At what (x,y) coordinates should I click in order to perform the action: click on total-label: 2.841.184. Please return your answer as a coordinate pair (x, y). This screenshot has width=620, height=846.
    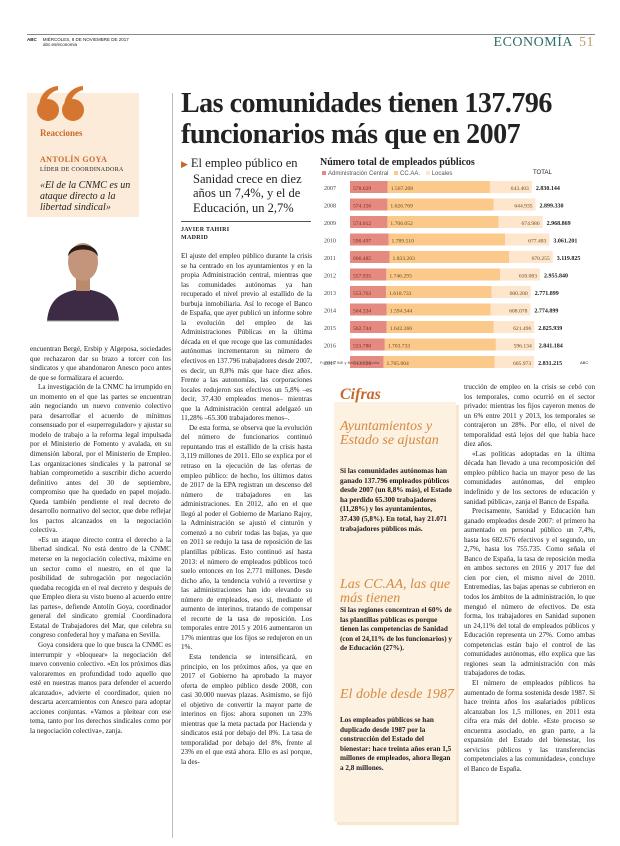
    Looking at the image, I should click on (551, 347).